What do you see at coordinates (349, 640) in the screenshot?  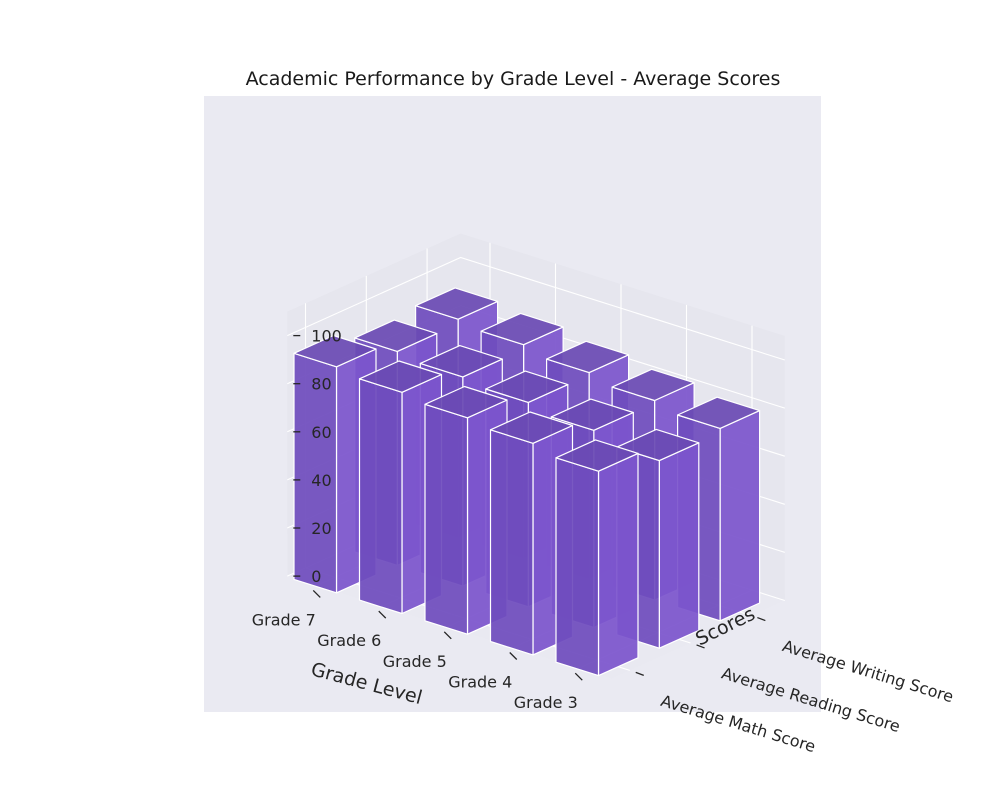 I see `x-tick-label-3: Grade 6` at bounding box center [349, 640].